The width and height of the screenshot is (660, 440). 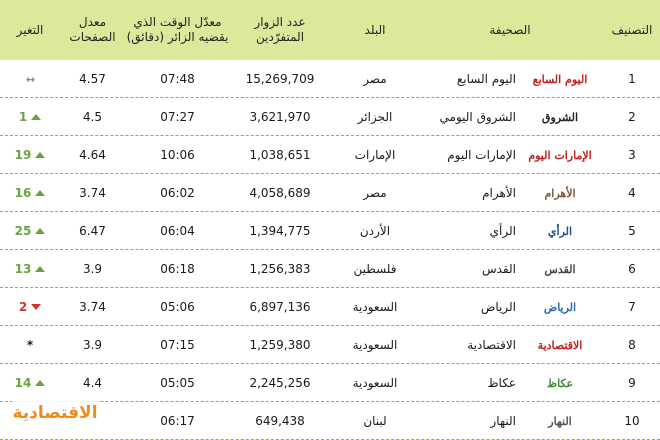 What do you see at coordinates (560, 421) in the screenshot?
I see `newspaper-logo: النهار` at bounding box center [560, 421].